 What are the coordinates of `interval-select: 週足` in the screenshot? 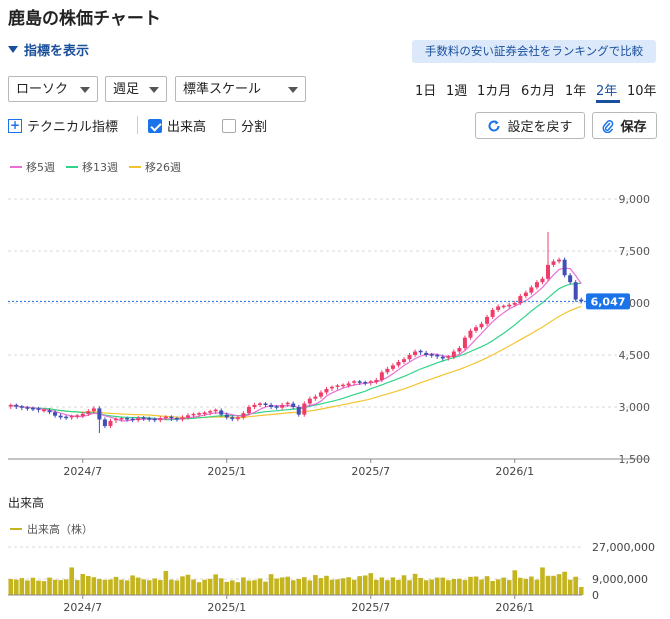 It's located at (136, 89).